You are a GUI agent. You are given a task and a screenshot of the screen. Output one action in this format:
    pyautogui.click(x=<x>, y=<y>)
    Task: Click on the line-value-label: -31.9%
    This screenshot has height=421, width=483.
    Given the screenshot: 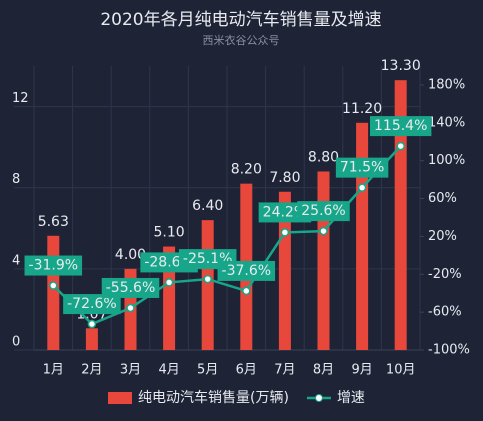 What is the action you would take?
    pyautogui.click(x=53, y=265)
    